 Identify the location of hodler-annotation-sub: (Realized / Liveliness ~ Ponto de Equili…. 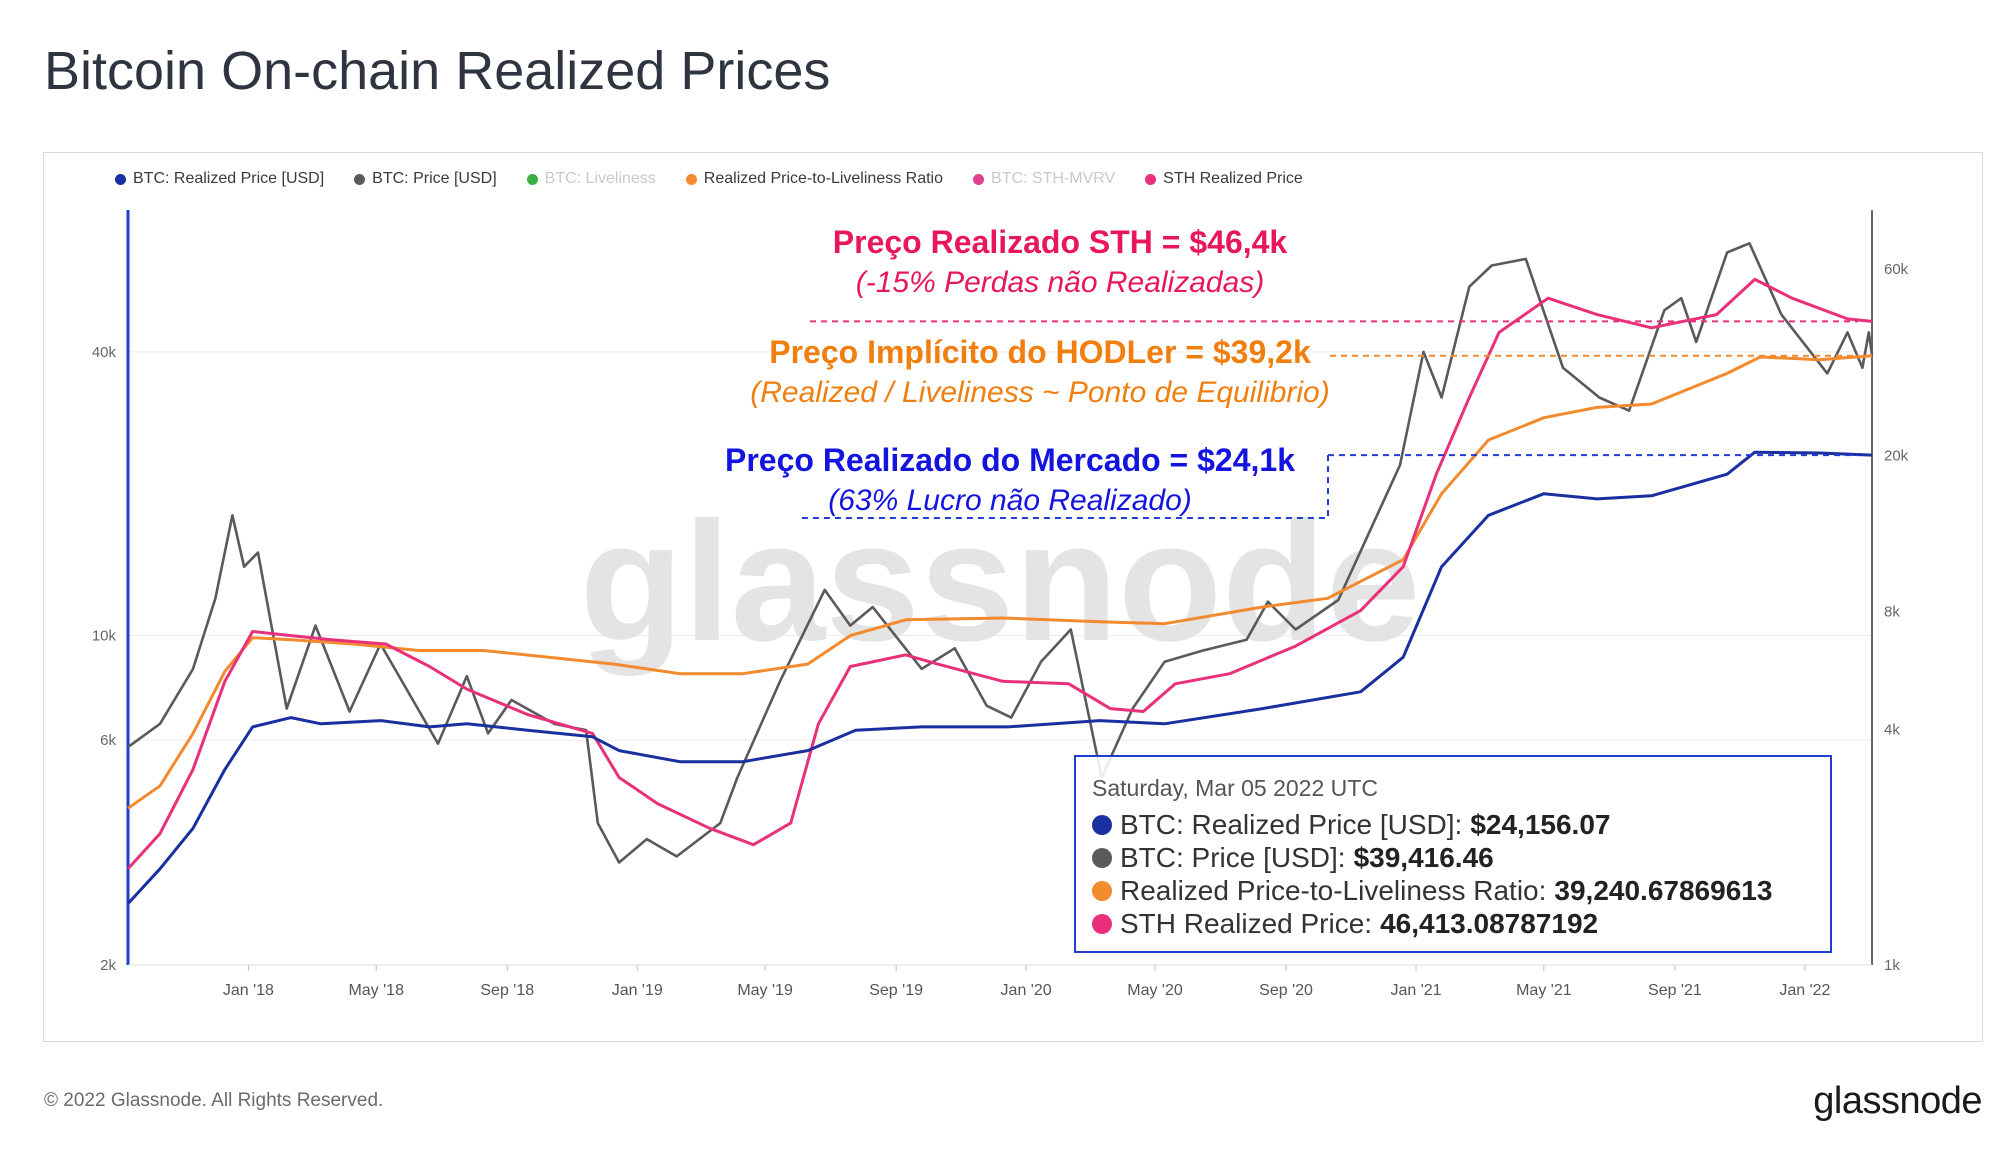
(1040, 392).